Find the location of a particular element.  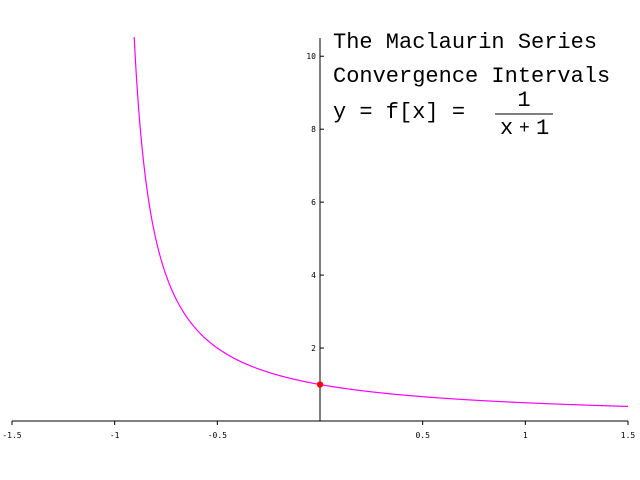

points is located at coordinates (320, 384).